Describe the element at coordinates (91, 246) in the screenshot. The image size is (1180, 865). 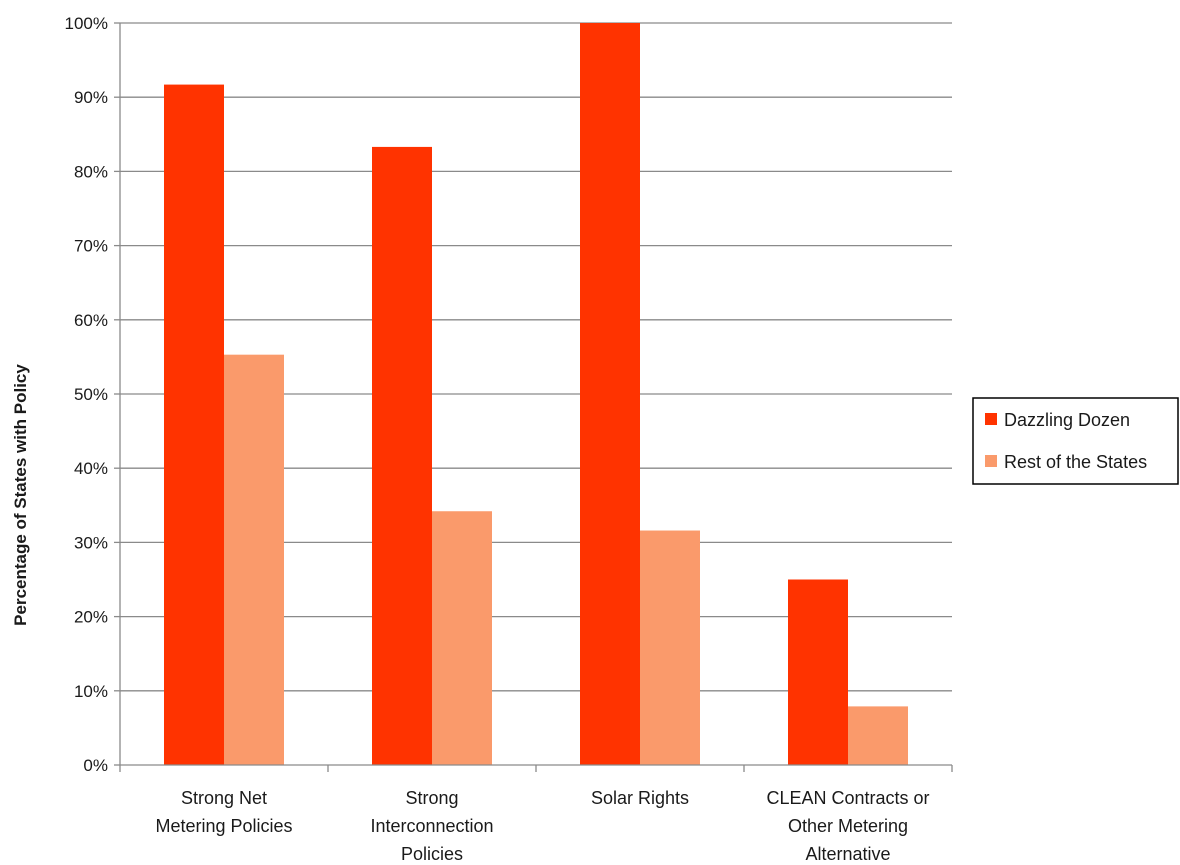
I see `y-tick-label: 70%` at that location.